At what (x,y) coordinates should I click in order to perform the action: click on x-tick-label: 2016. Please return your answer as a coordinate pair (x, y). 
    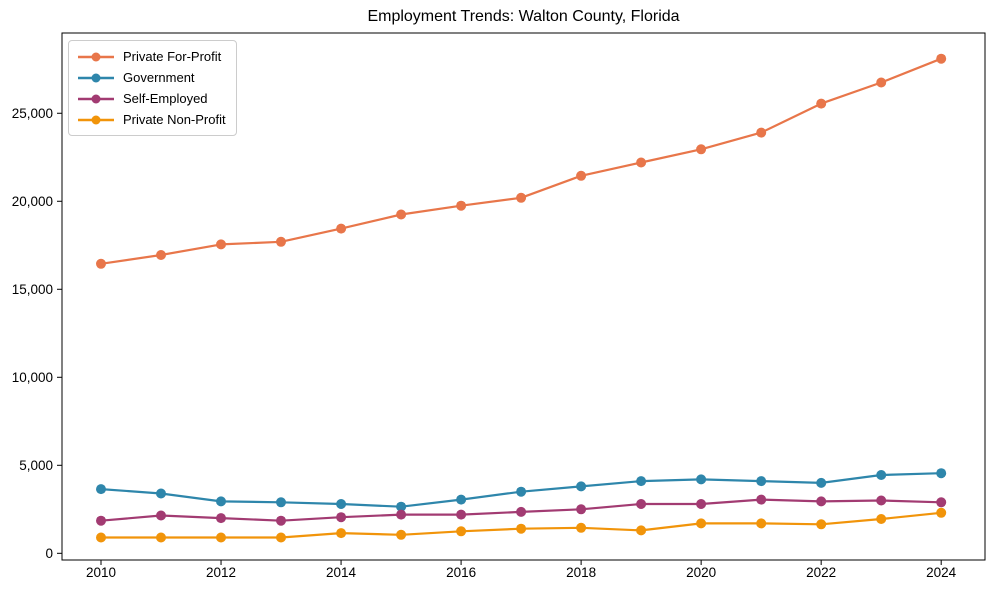
    Looking at the image, I should click on (461, 572).